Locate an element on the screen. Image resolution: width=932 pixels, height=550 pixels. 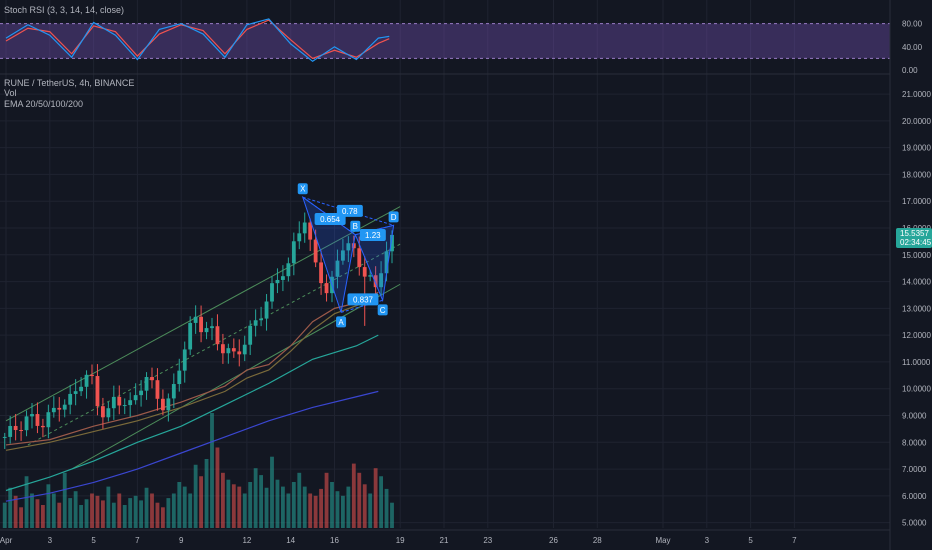
price-tick-label: 15.0000 is located at coordinates (916, 255).